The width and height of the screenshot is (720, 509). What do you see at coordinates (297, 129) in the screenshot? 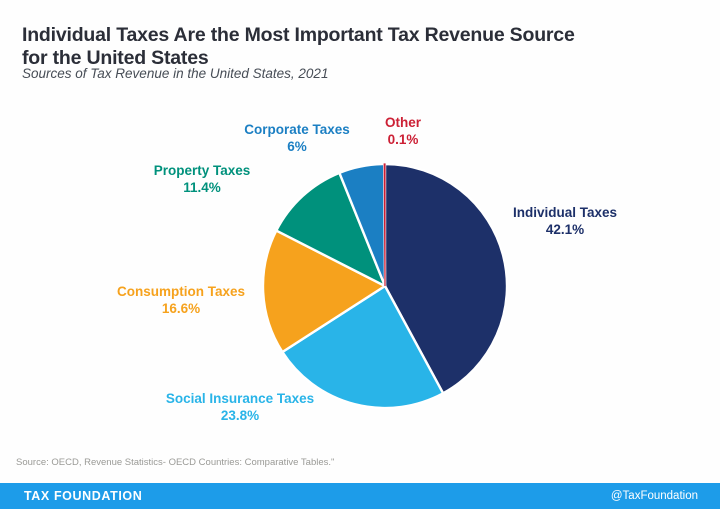
I see `slice-name: Corporate Taxes` at bounding box center [297, 129].